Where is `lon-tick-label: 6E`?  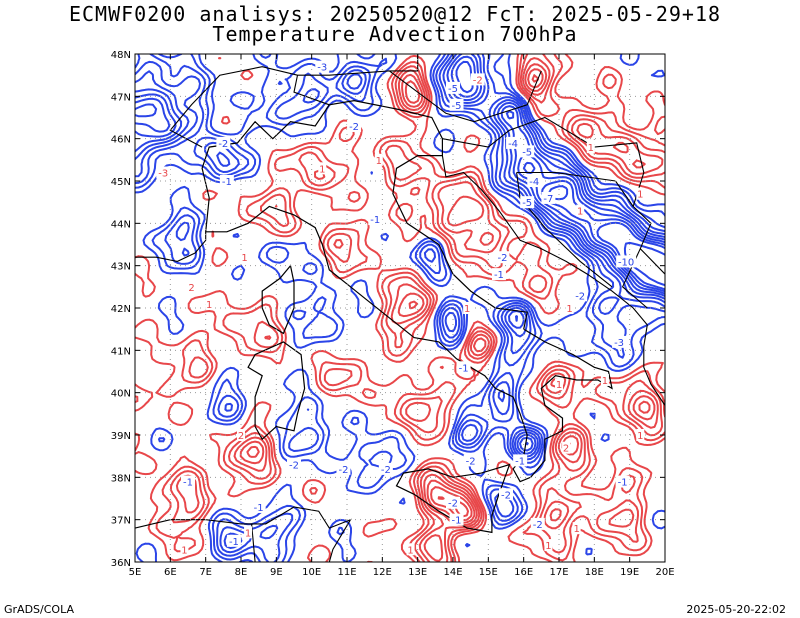 lon-tick-label: 6E is located at coordinates (170, 572).